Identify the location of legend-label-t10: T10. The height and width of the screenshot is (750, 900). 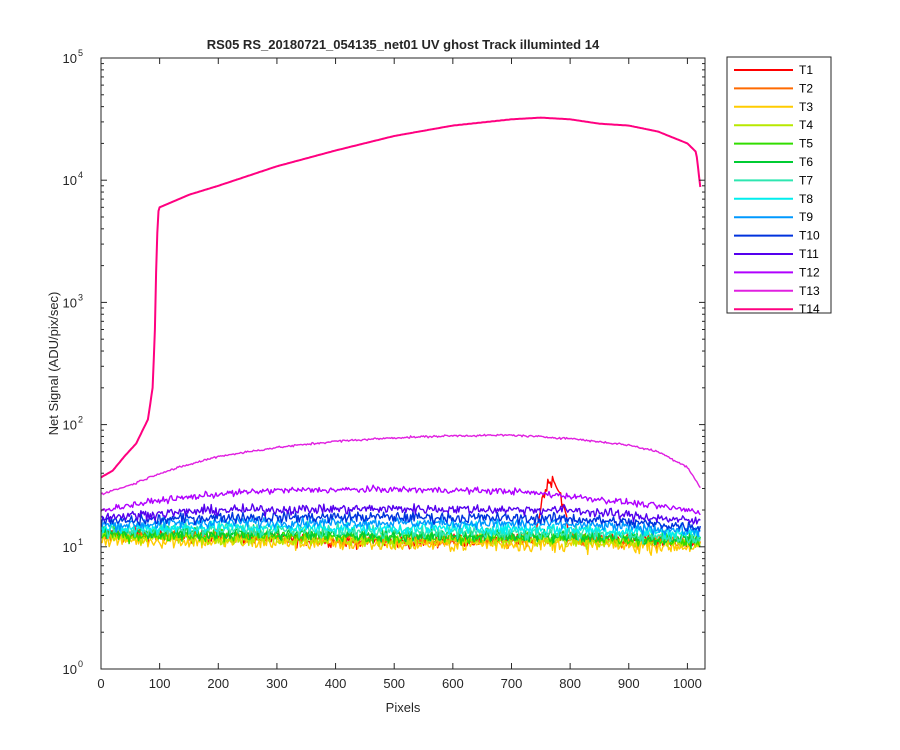
(809, 236).